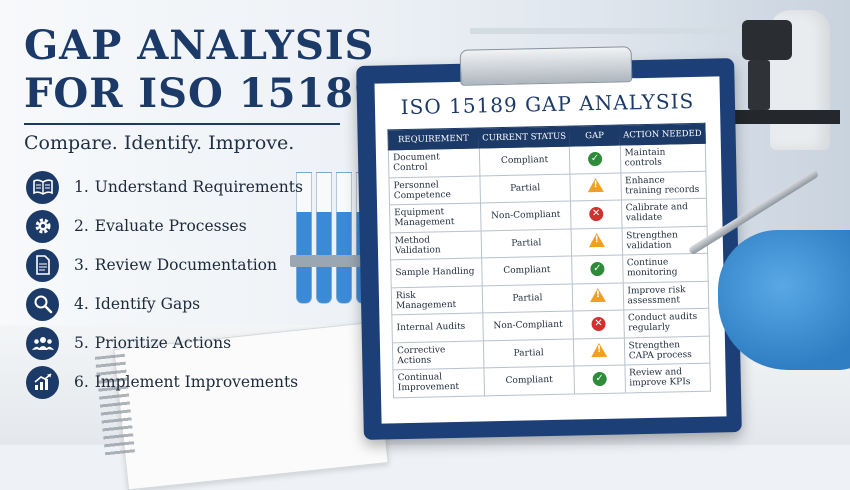 The image size is (850, 490). What do you see at coordinates (666, 323) in the screenshot?
I see `action-cell: Conduct audits regularly` at bounding box center [666, 323].